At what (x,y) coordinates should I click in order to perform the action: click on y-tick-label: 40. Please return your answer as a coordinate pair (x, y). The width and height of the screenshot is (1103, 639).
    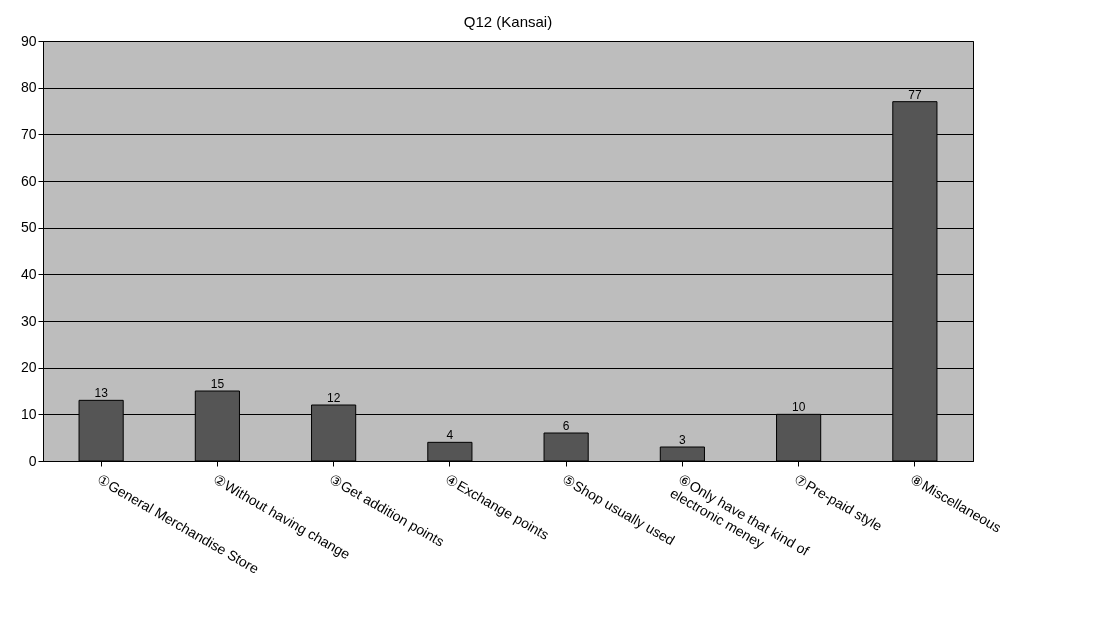
    Looking at the image, I should click on (28, 273).